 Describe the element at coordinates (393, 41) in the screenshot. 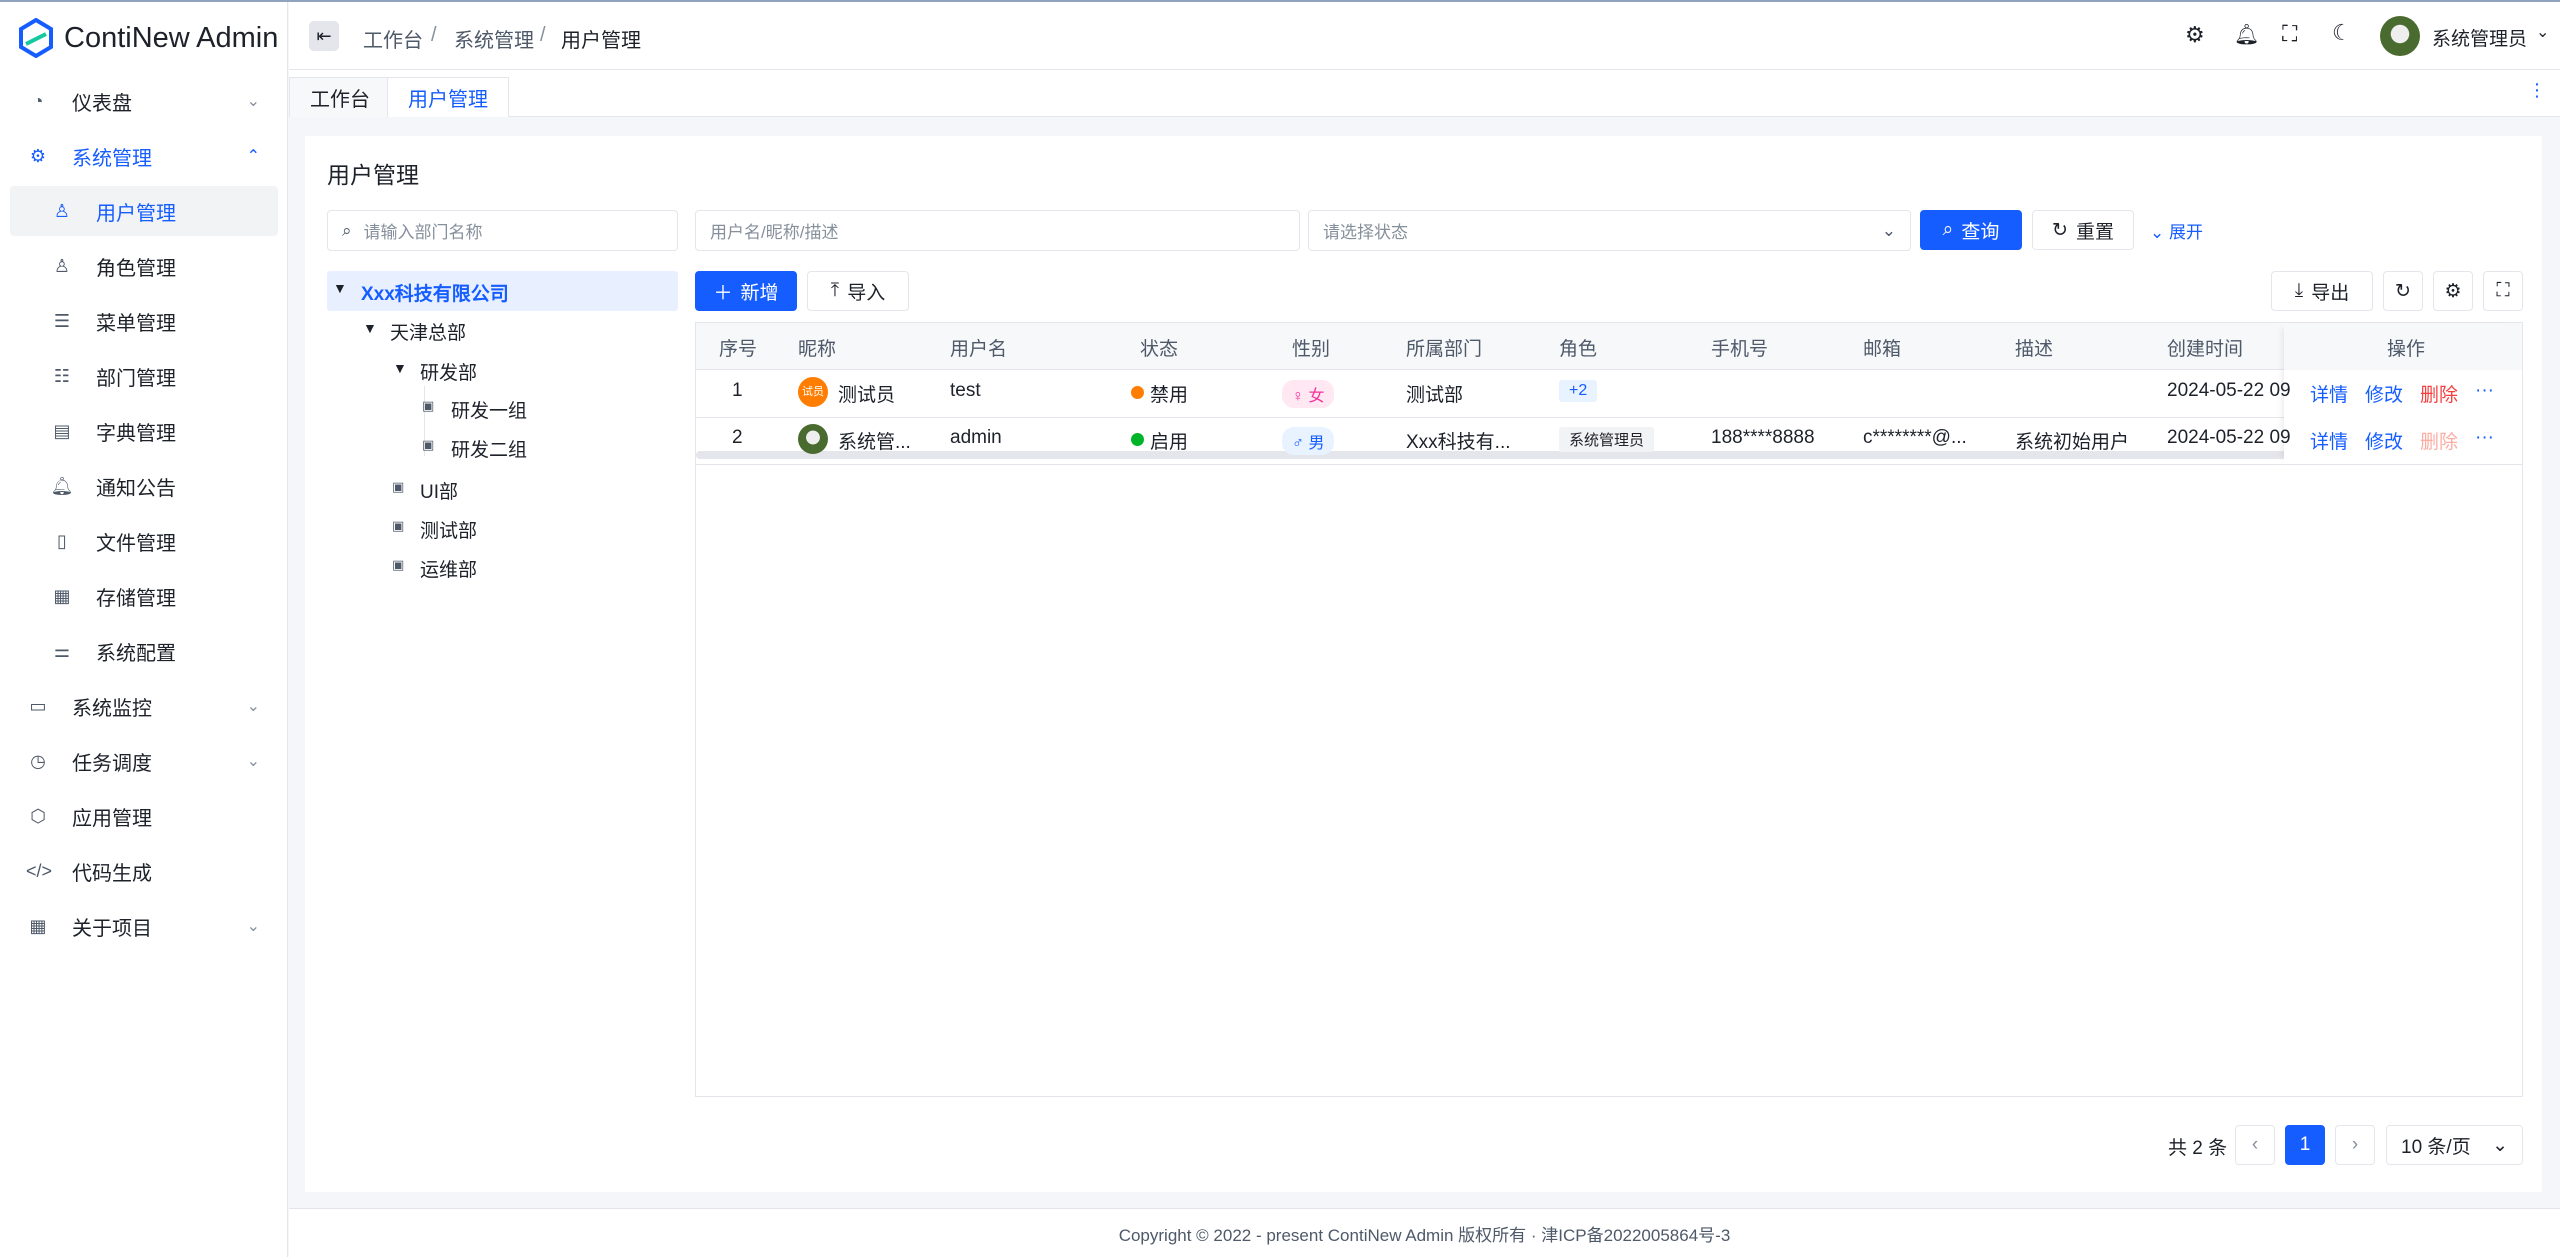

I see `breadcrumb-item: 工作台` at that location.